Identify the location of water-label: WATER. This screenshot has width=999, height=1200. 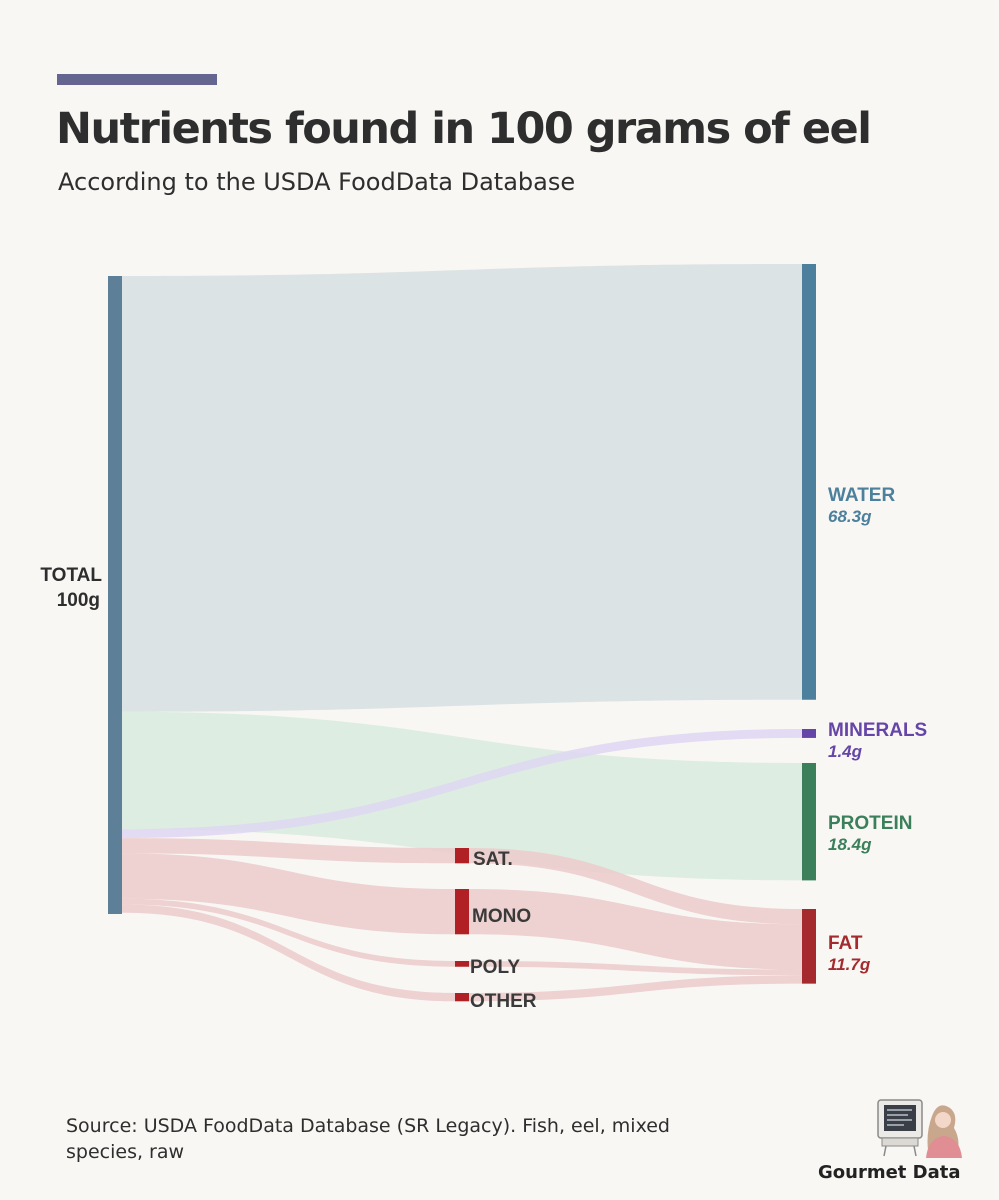
(861, 495).